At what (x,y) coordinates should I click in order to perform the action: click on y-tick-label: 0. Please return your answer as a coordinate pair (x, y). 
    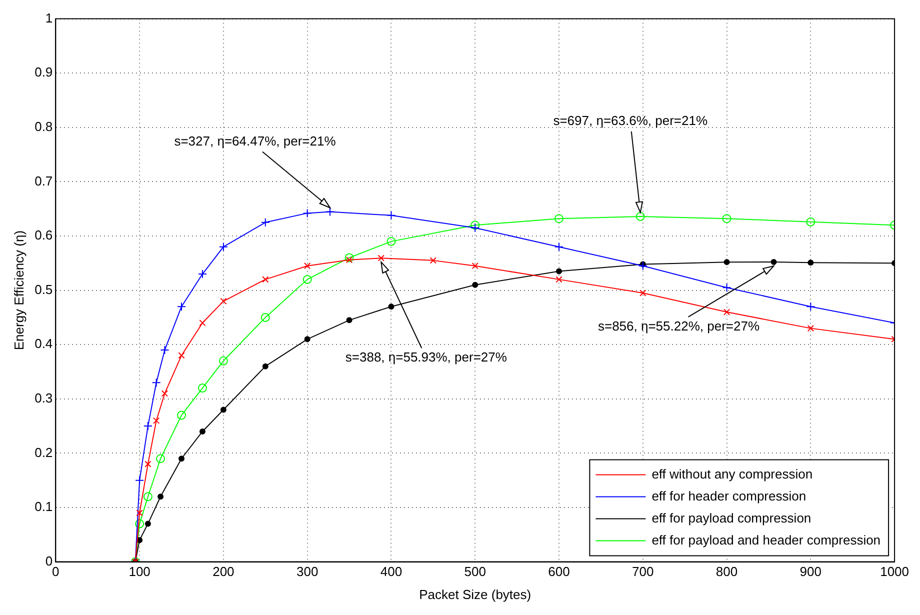
    Looking at the image, I should click on (49, 560).